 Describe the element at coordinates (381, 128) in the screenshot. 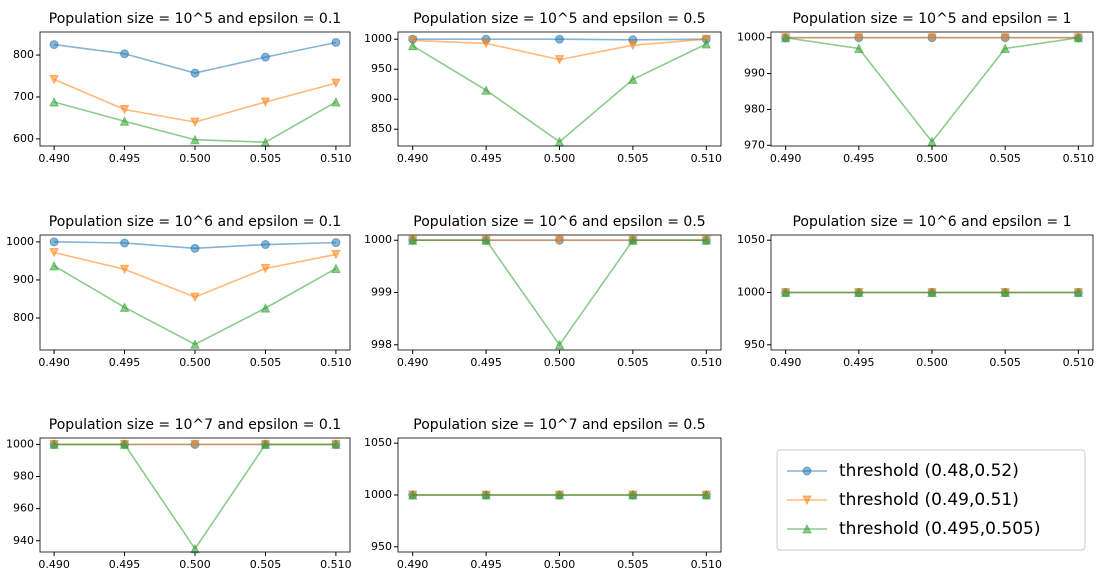

I see `y-tick-label: 850` at that location.